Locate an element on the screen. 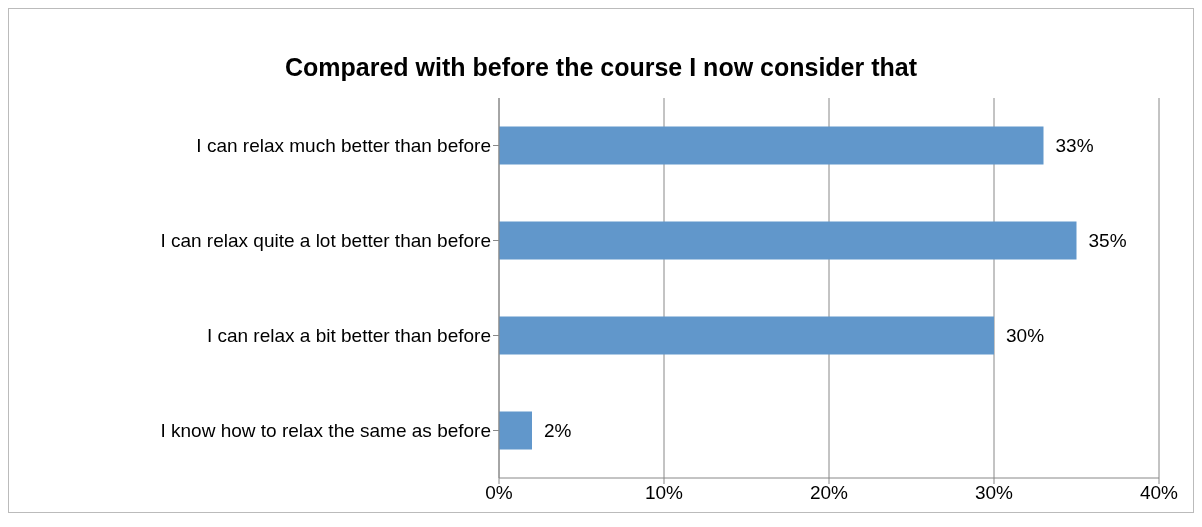  chart-title: Compared with before the course I now consider that is located at coordinates (601, 67).